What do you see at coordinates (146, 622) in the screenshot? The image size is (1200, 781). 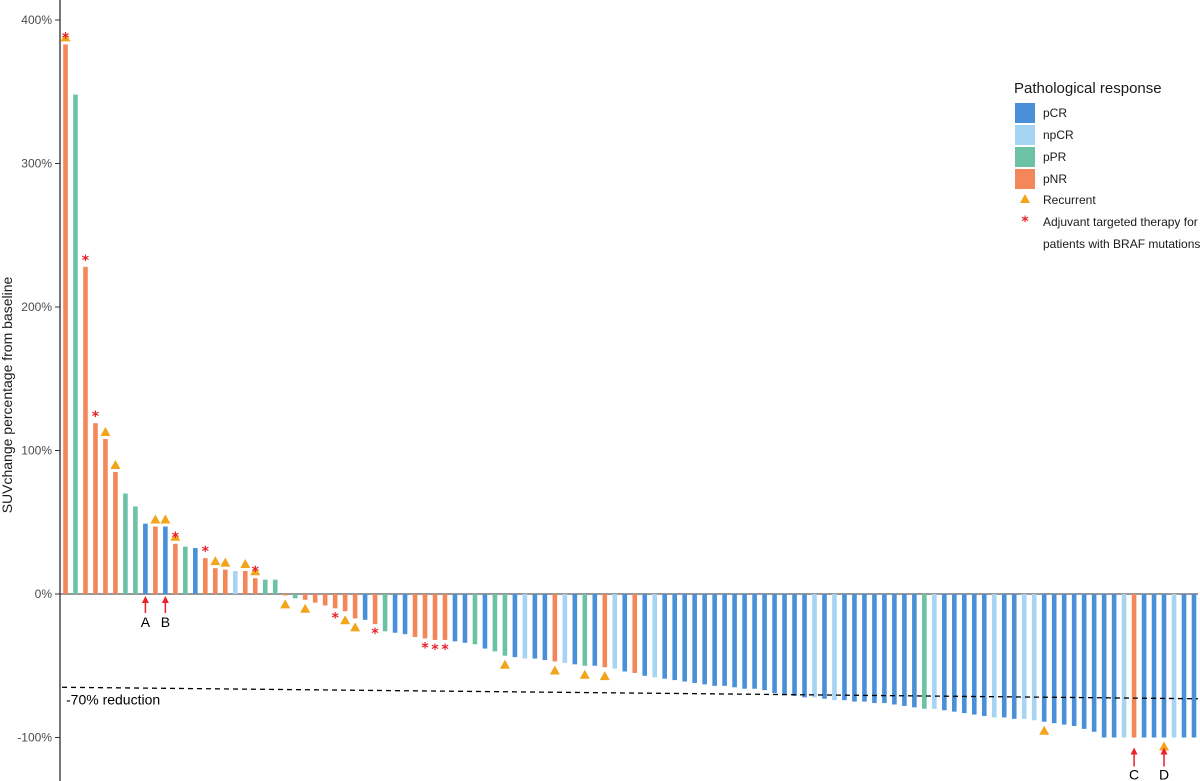 I see `arrow-label: A` at bounding box center [146, 622].